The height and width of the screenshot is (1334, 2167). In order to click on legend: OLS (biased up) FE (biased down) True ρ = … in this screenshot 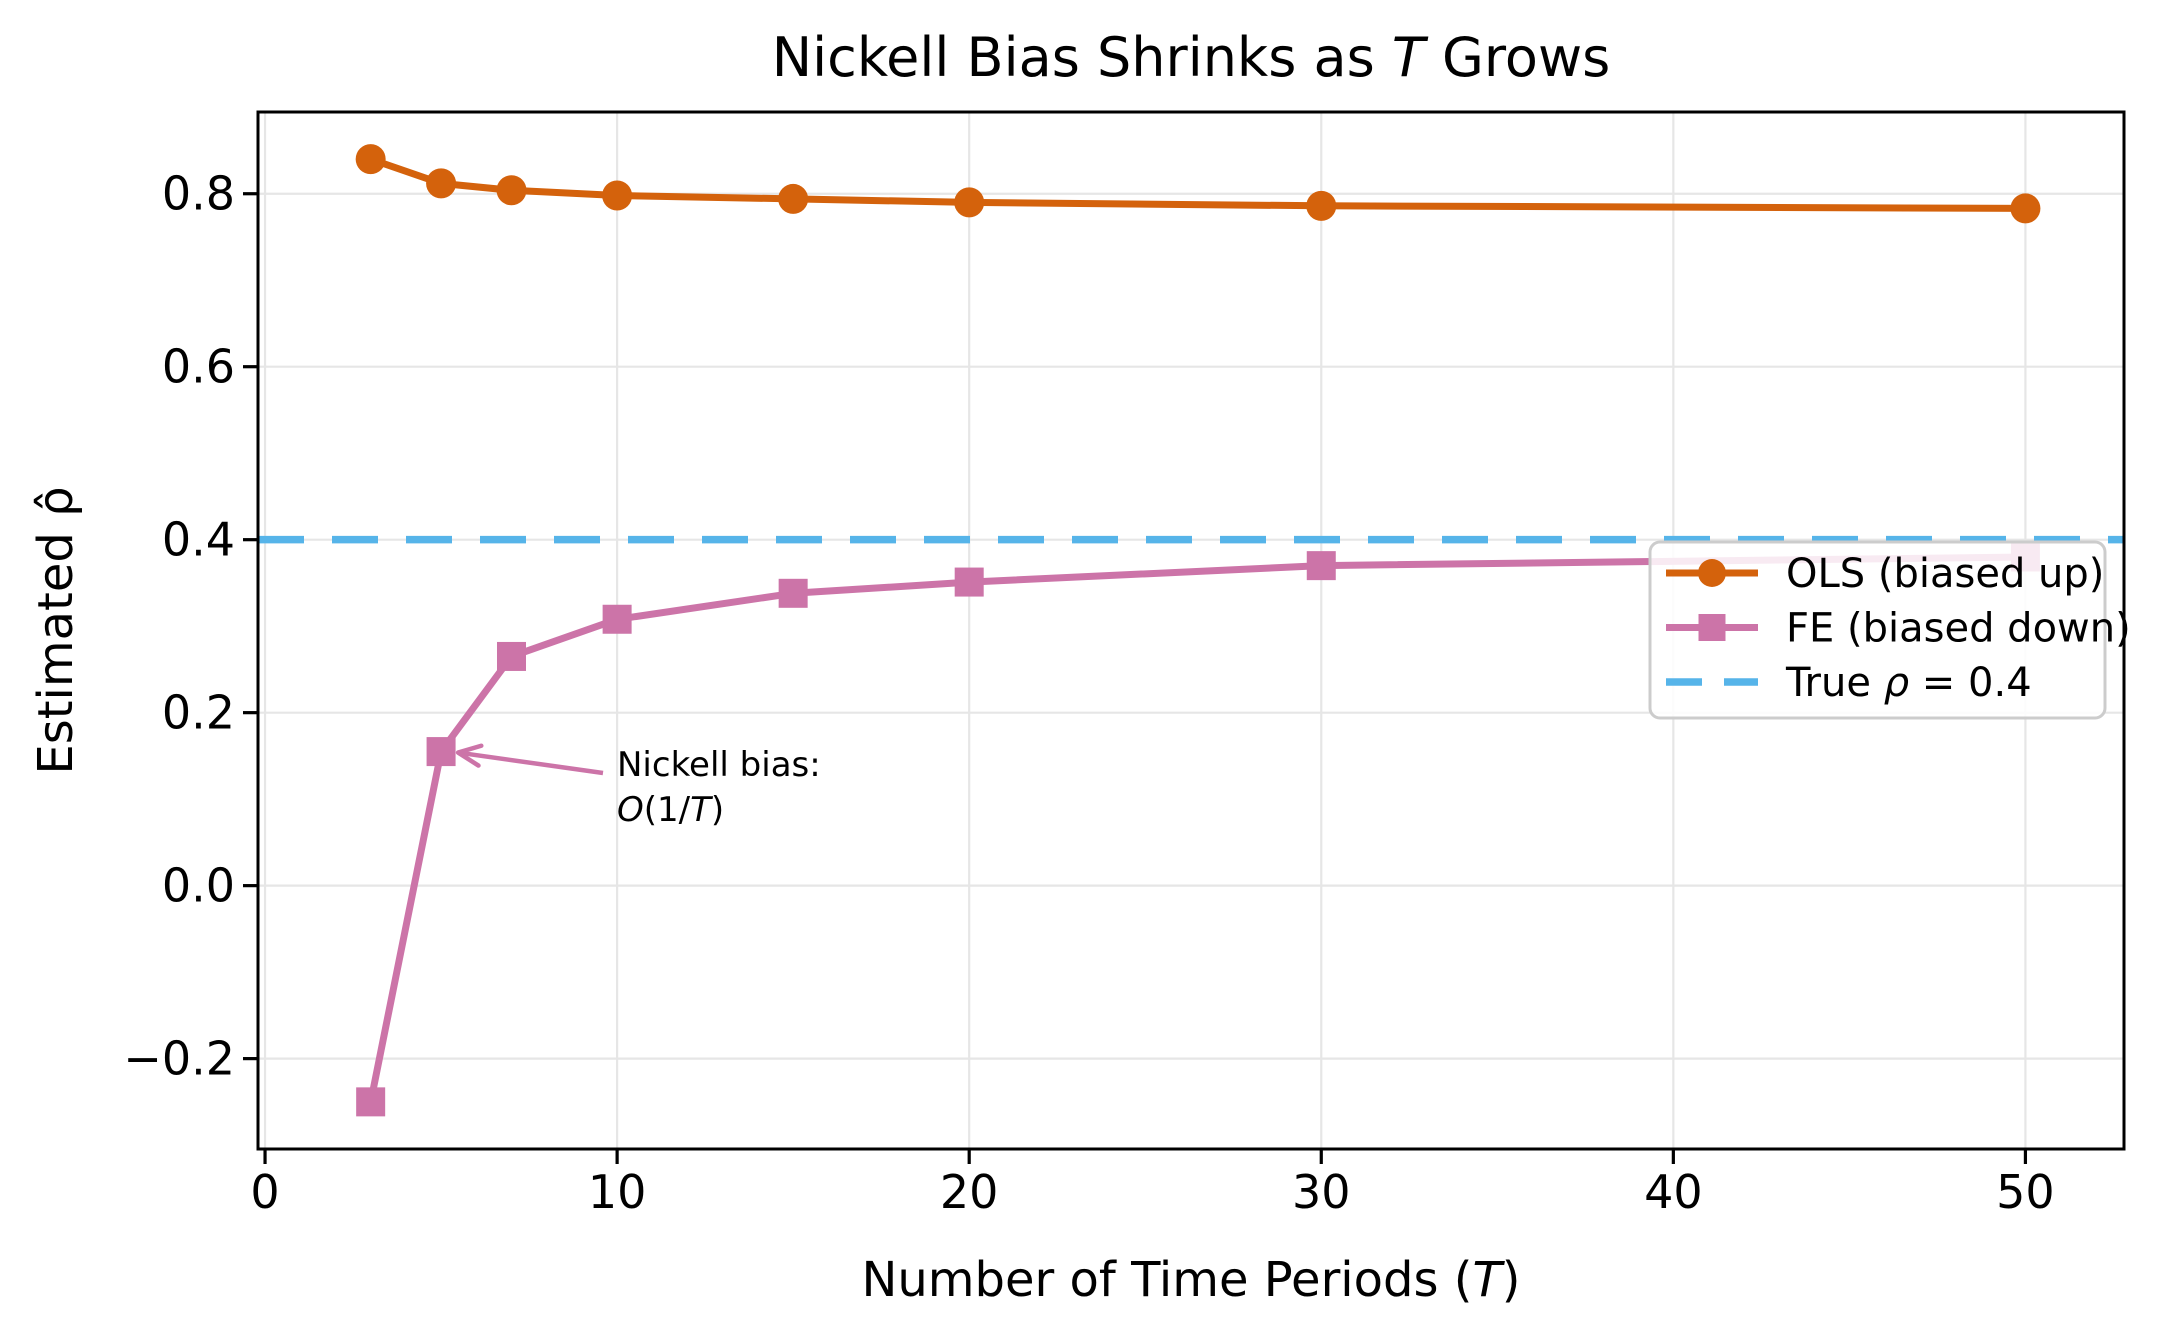, I will do `click(1889, 630)`.